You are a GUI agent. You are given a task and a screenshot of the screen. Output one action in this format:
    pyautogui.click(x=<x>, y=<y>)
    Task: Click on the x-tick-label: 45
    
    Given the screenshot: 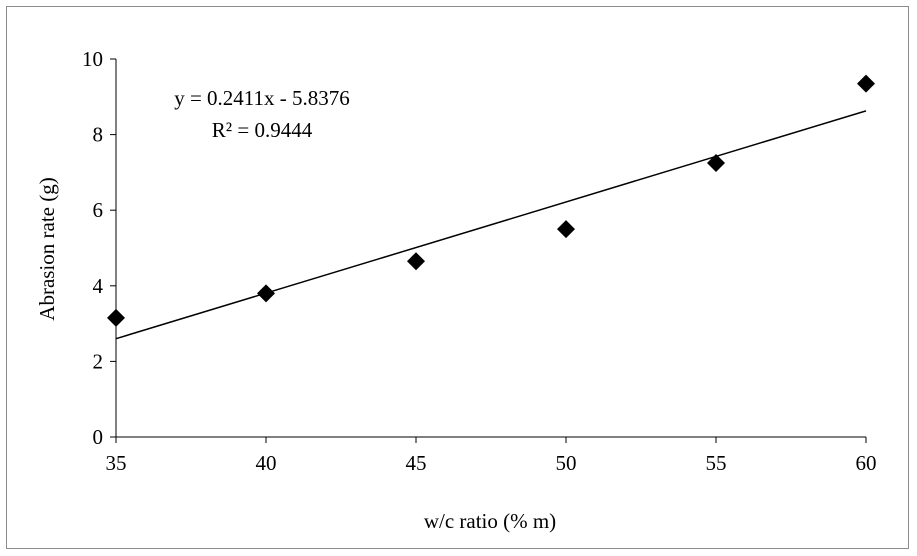 What is the action you would take?
    pyautogui.click(x=416, y=463)
    